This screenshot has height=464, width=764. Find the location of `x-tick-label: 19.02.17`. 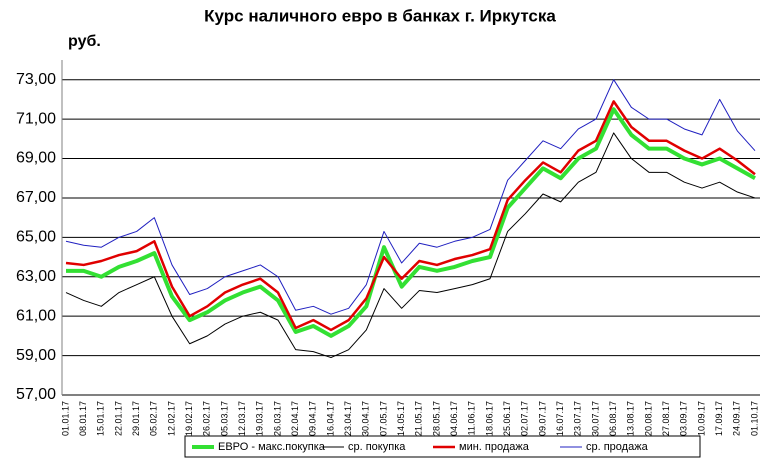

x-tick-label: 19.02.17 is located at coordinates (189, 418).